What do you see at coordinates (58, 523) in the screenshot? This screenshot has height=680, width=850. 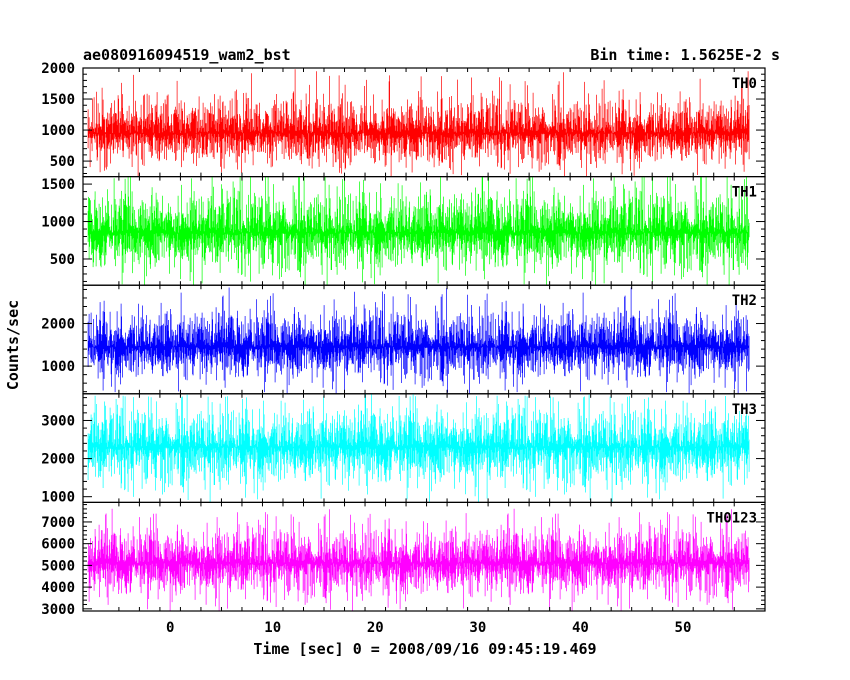 I see `y-tick-label: 7000` at bounding box center [58, 523].